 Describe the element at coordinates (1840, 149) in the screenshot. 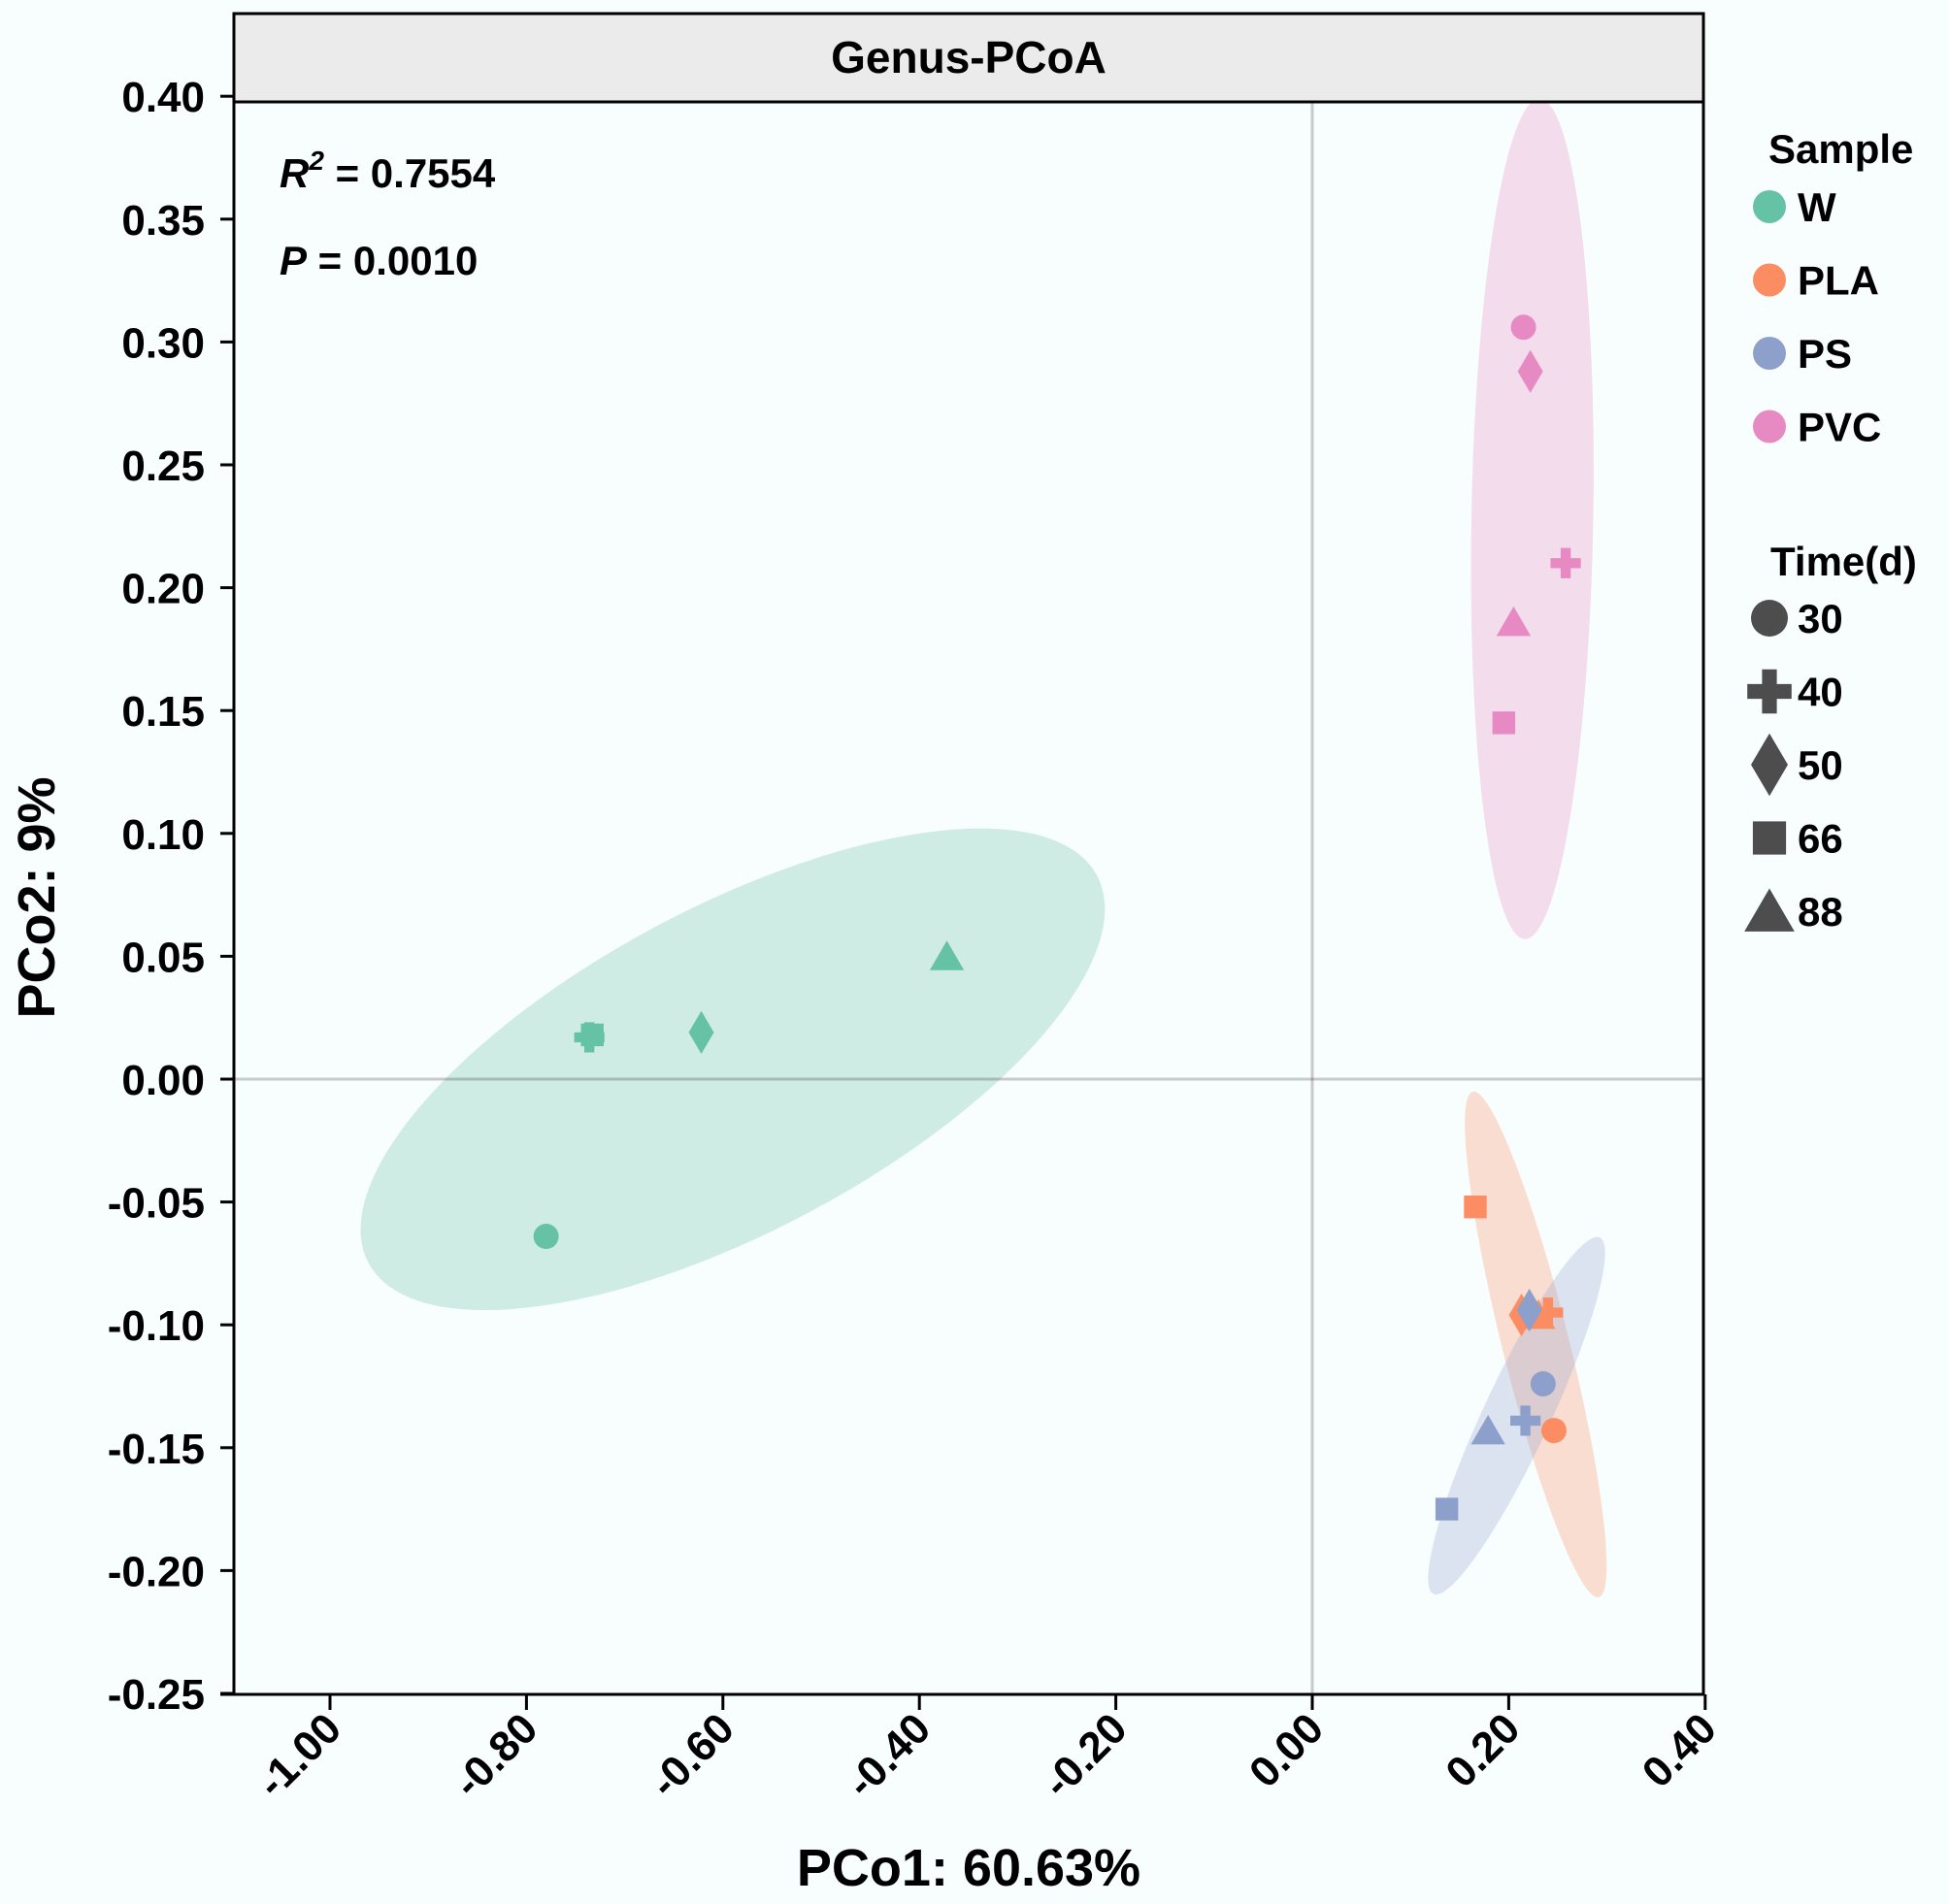

I see `legend-sample-title: Sample` at that location.